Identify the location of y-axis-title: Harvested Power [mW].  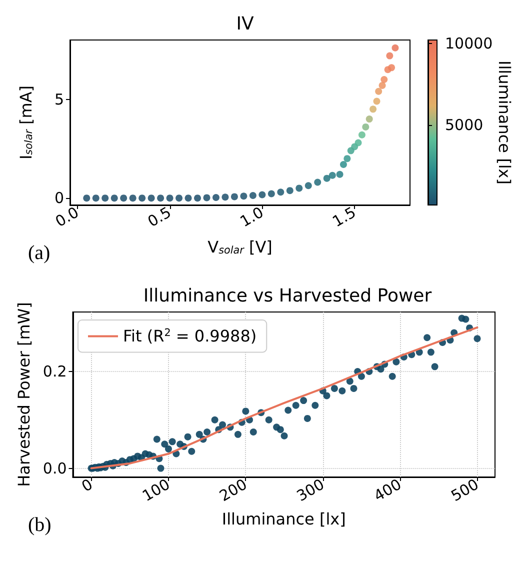
(24, 394).